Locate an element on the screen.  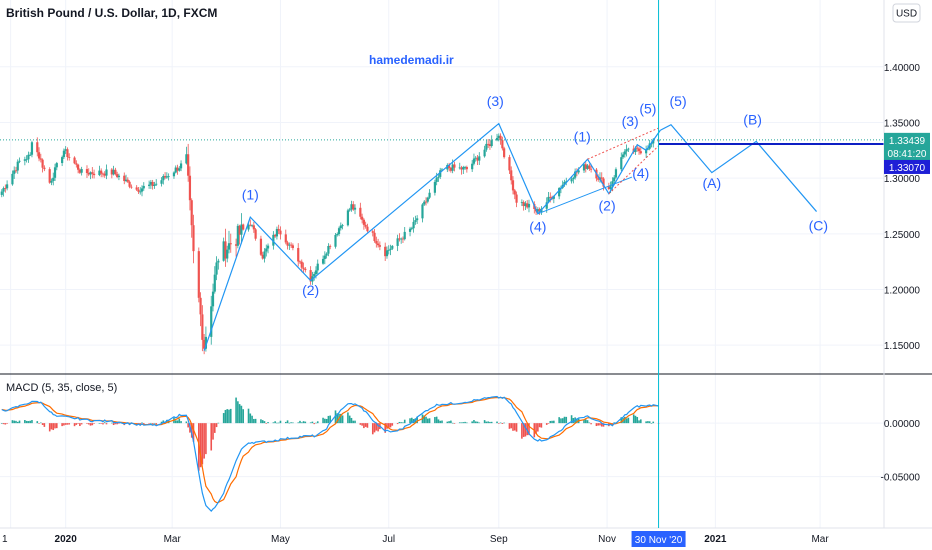
wave-label: (B) is located at coordinates (752, 120).